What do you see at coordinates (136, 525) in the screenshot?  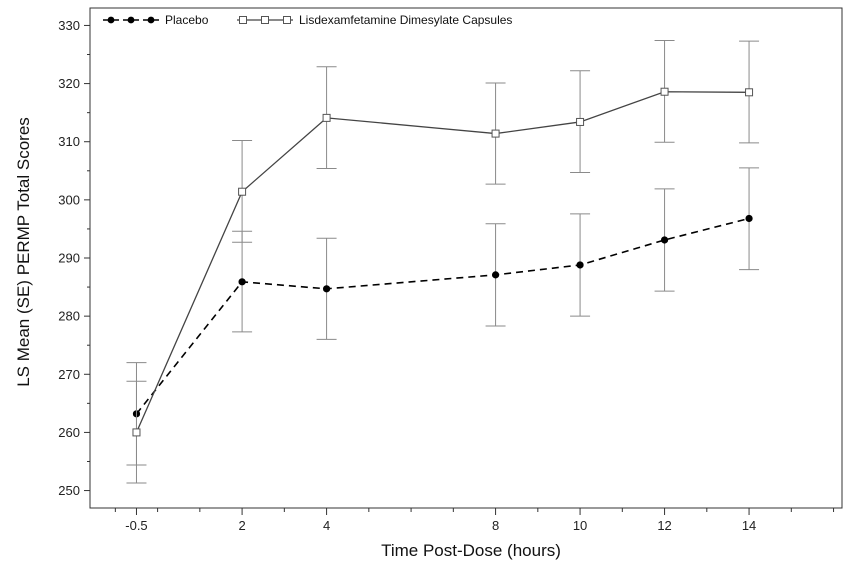 I see `x-tick-label: -0.5` at bounding box center [136, 525].